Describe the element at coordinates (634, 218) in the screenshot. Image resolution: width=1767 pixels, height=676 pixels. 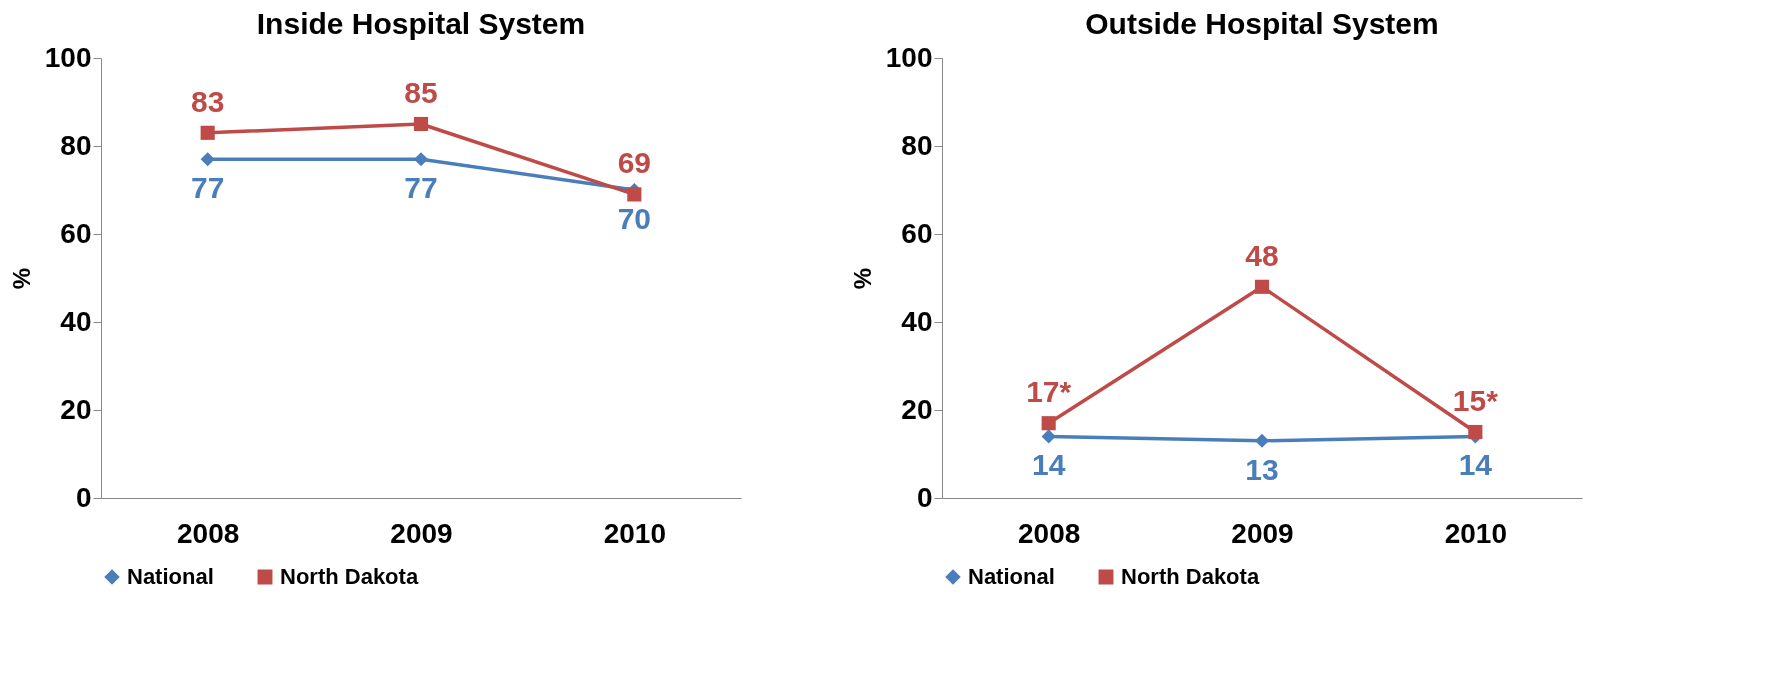
I see `data-label: 70` at that location.